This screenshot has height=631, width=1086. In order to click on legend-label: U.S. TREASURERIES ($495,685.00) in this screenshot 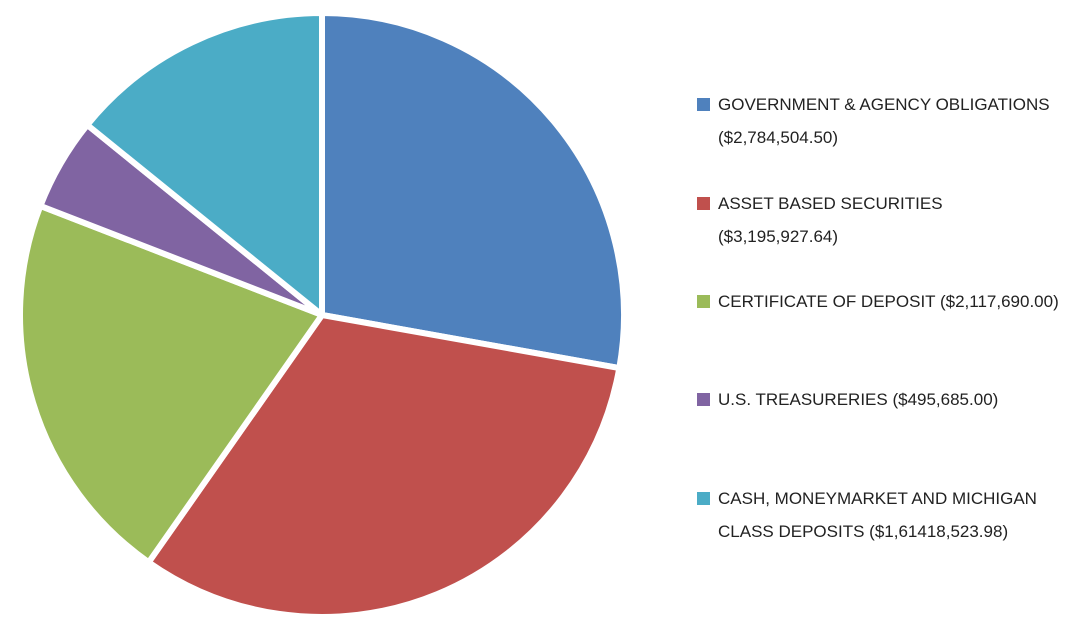, I will do `click(858, 399)`.